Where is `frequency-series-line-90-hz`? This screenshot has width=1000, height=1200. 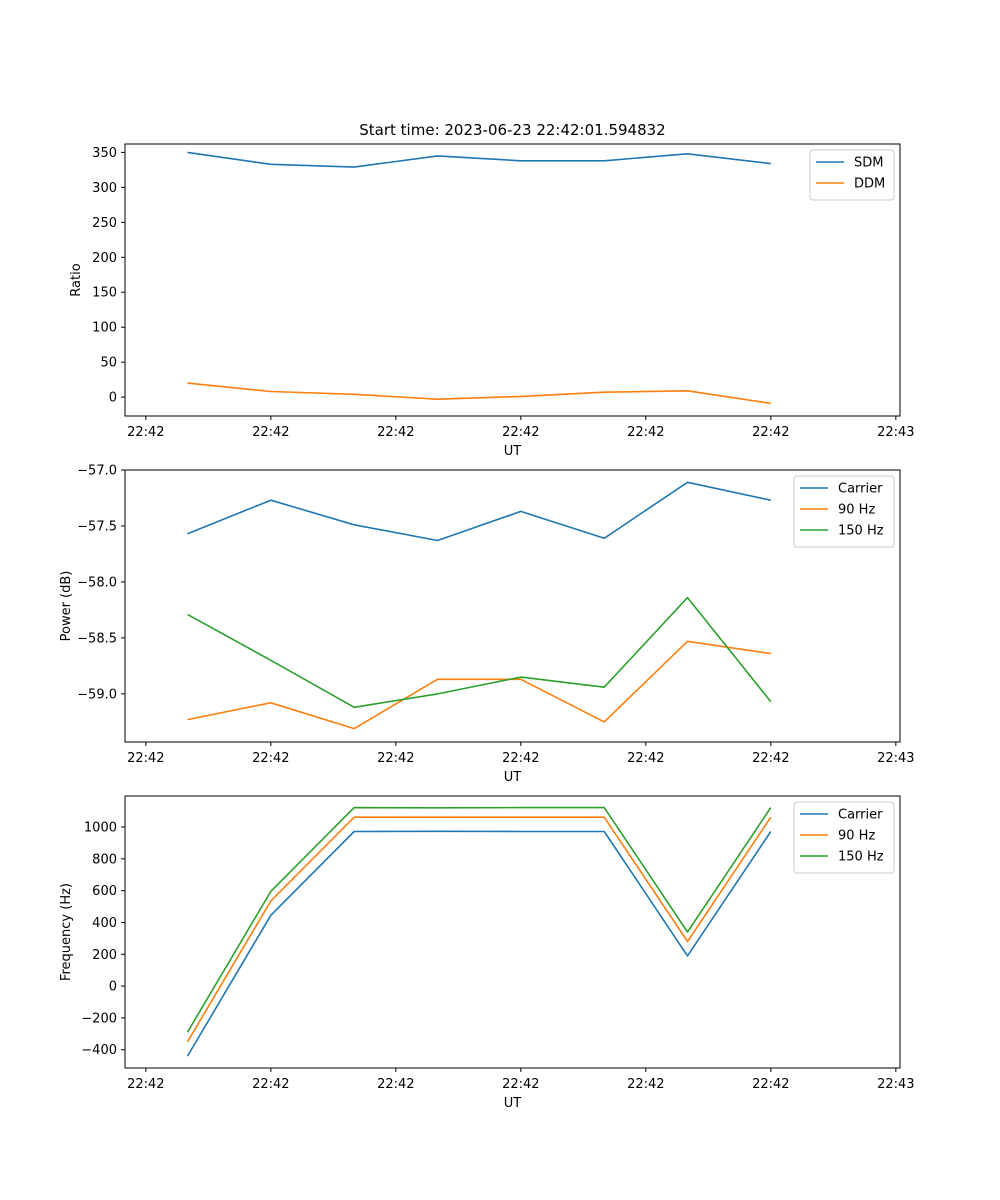 frequency-series-line-90-hz is located at coordinates (479, 929).